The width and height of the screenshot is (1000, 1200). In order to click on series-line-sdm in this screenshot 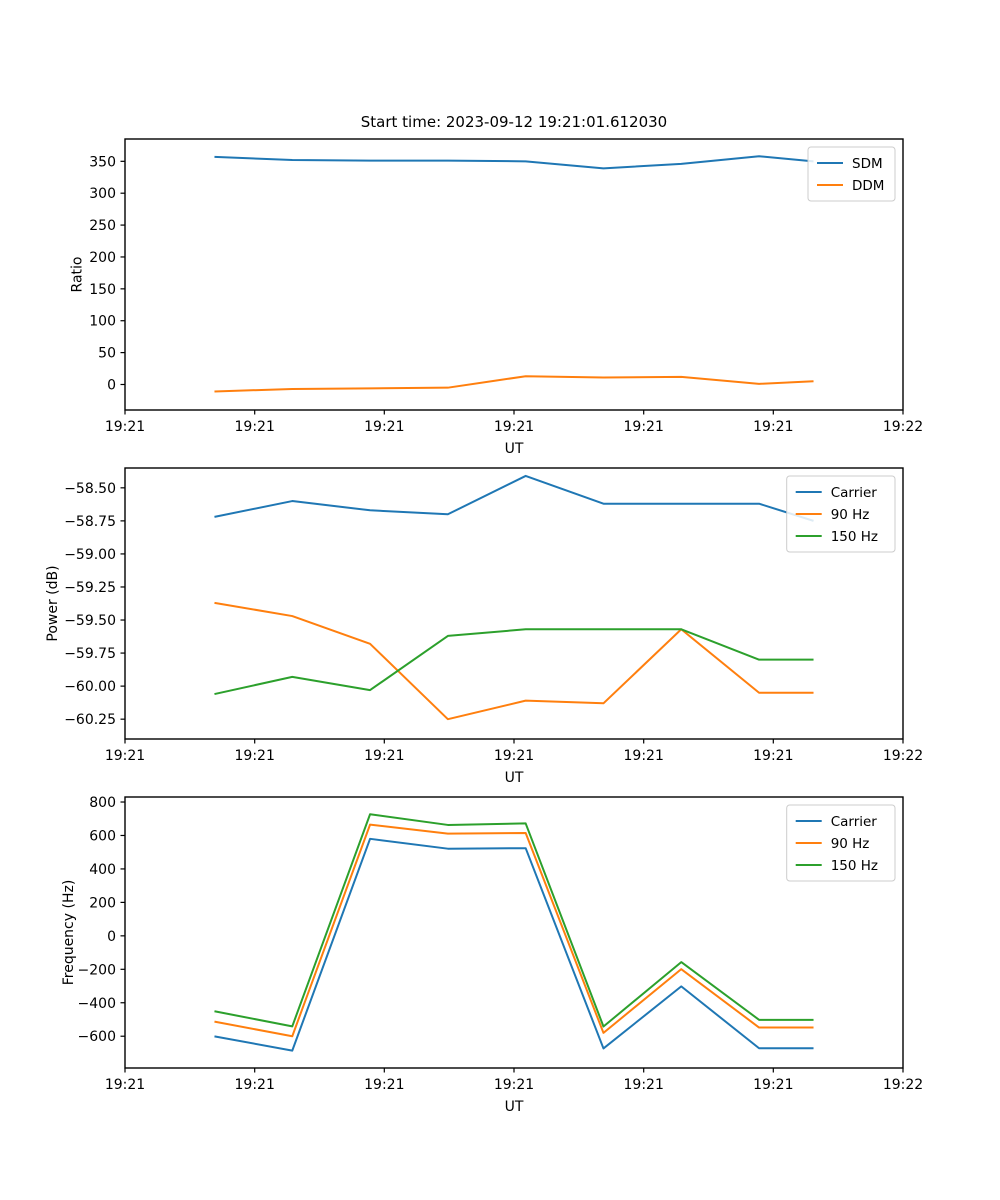, I will do `click(514, 162)`.